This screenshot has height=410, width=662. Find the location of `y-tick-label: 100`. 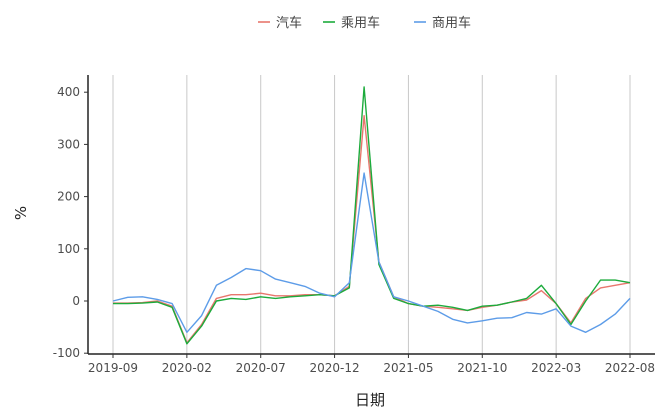

y-tick-label: 100 is located at coordinates (68, 249).